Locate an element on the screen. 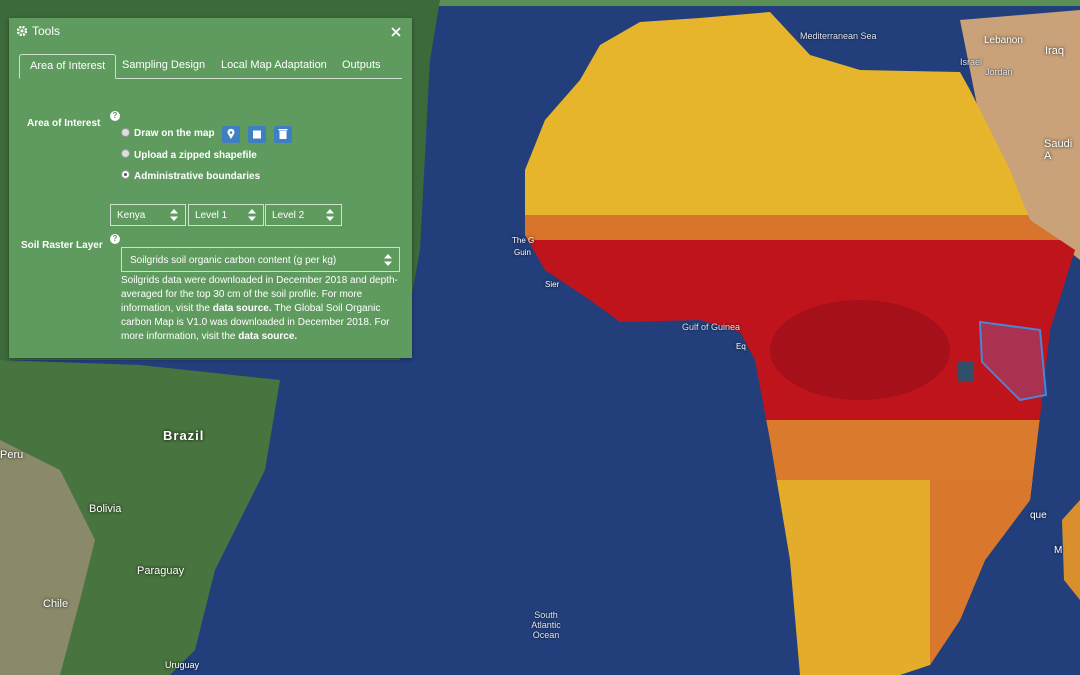 Image resolution: width=1080 pixels, height=675 pixels. map-label: Sier is located at coordinates (552, 284).